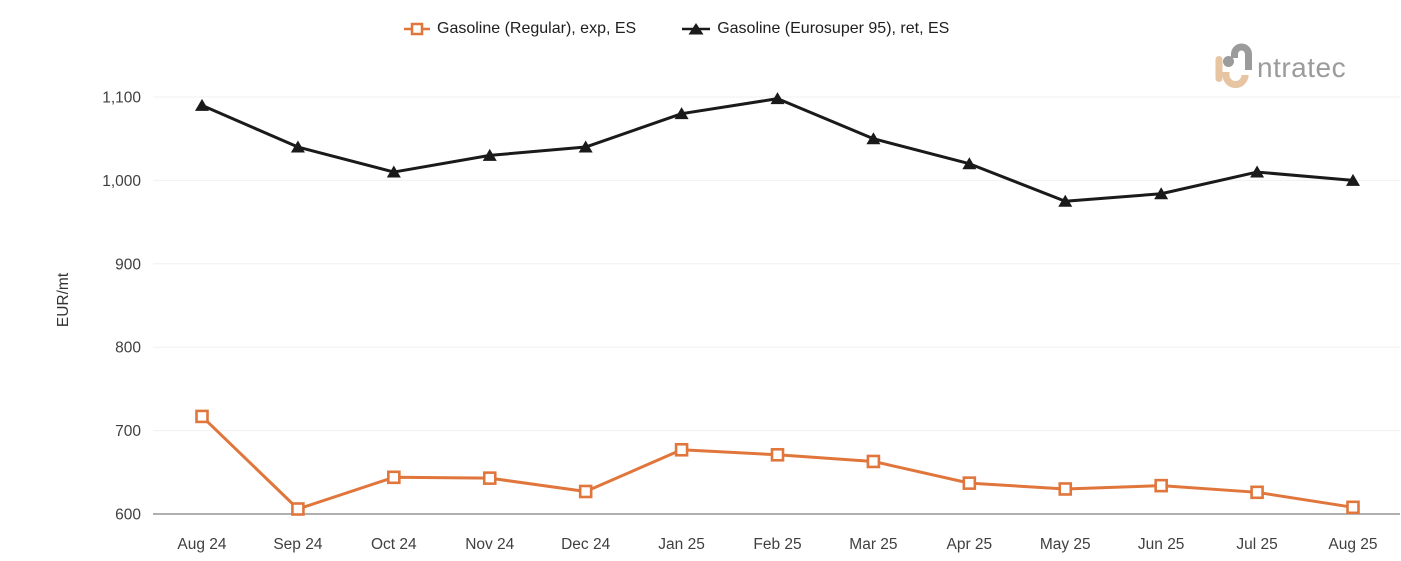  Describe the element at coordinates (1233, 65) in the screenshot. I see `intratec-logo-mark-icon` at that location.